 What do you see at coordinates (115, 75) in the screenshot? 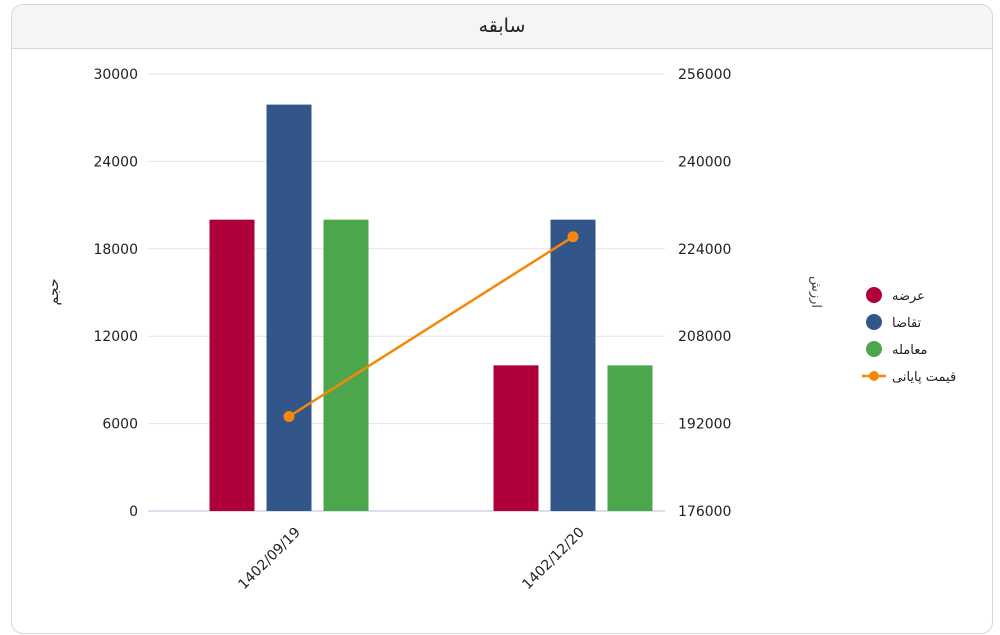
I see `left-tick-label: 30000` at bounding box center [115, 75].